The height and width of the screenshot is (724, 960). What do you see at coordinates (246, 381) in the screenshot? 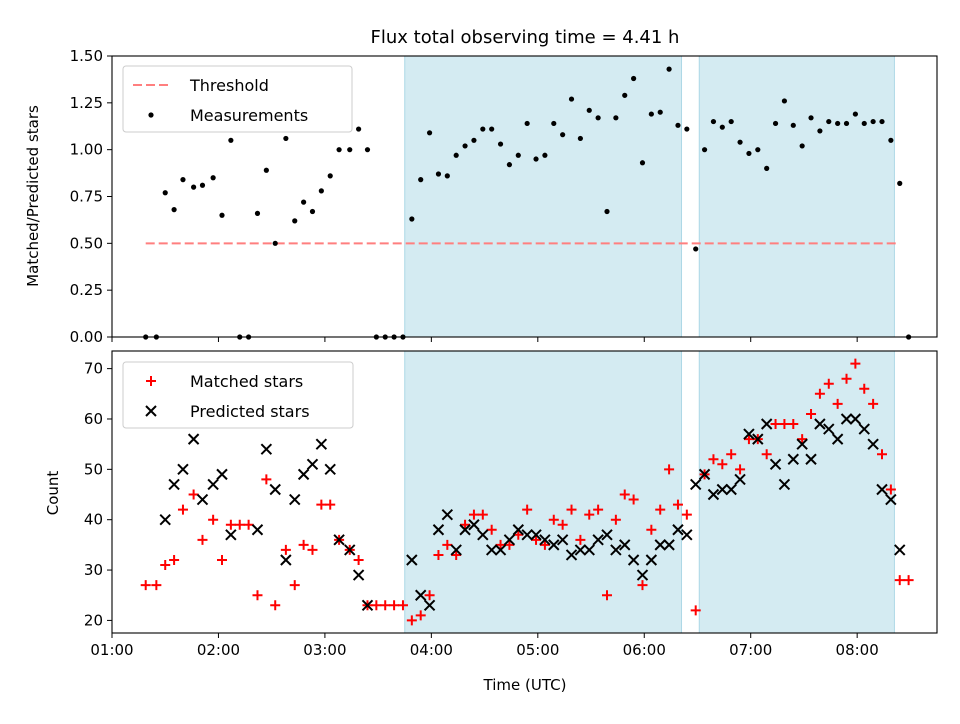
I see `legend-label: Matched stars` at bounding box center [246, 381].